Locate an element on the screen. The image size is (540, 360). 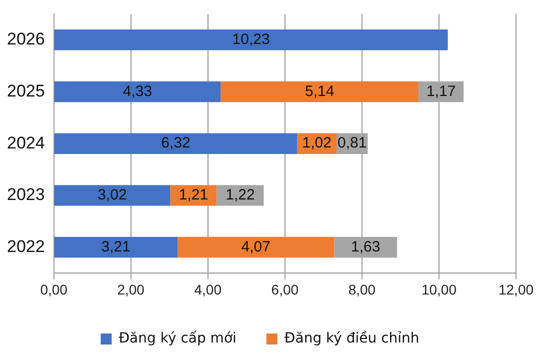
data-label: 1,02 is located at coordinates (317, 143).